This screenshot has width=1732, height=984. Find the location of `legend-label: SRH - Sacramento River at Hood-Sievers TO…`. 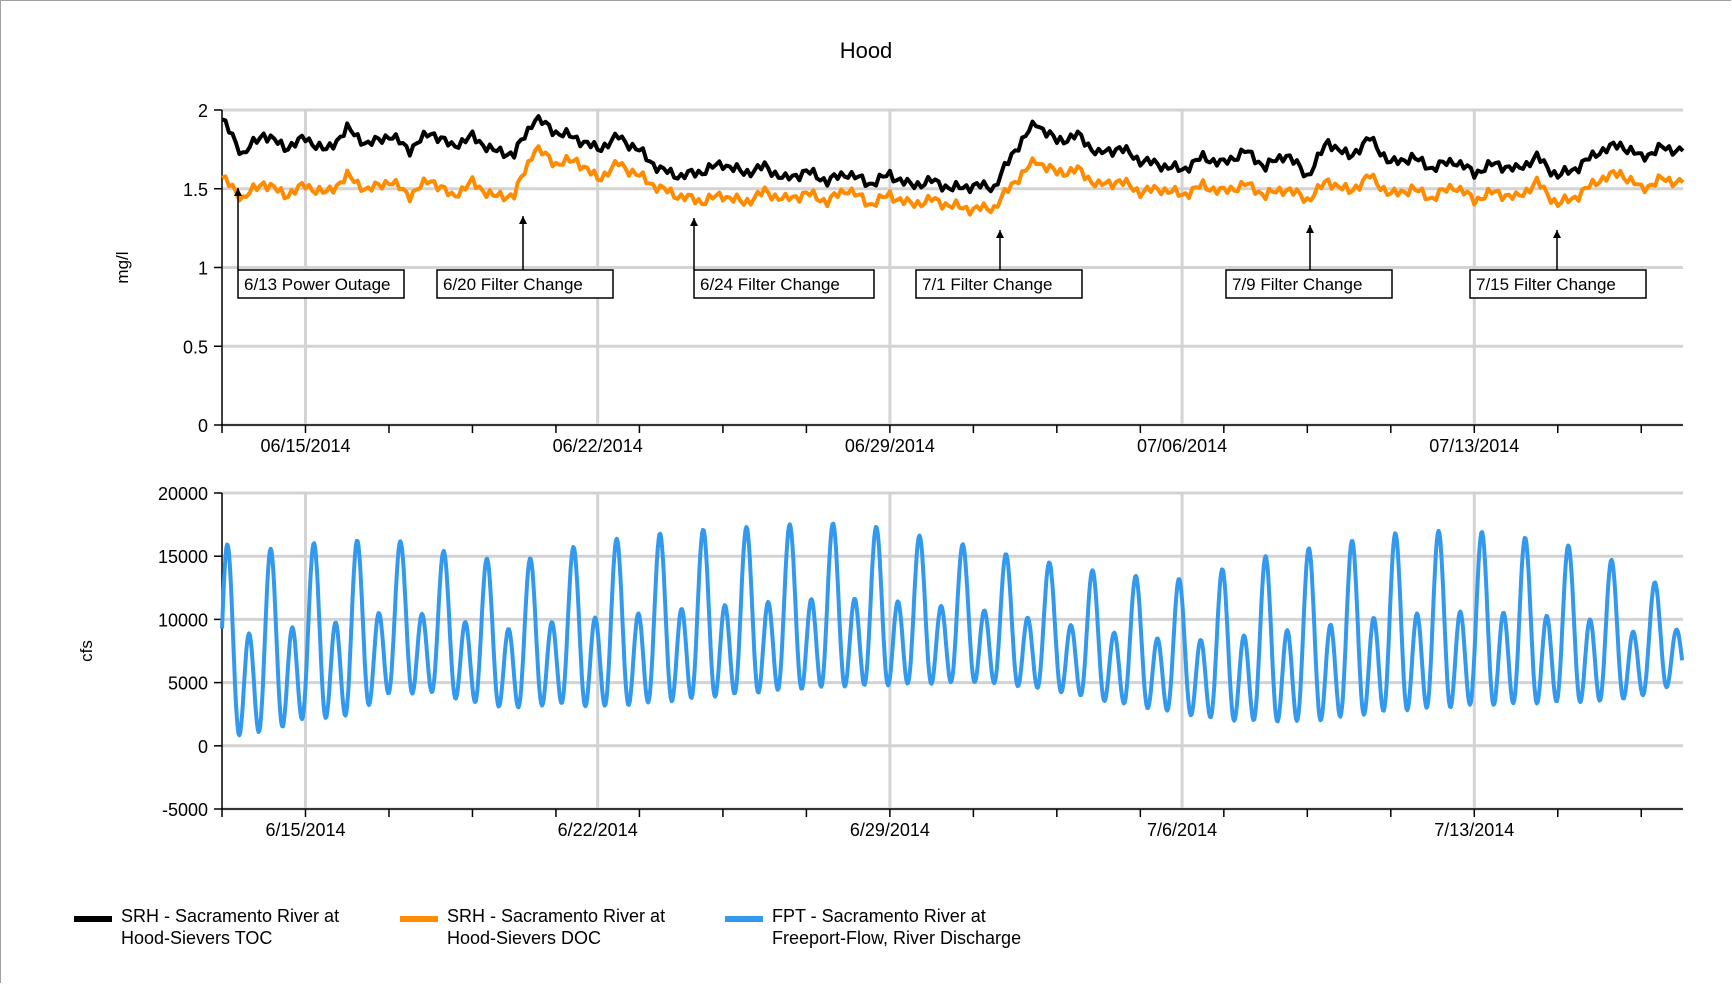

legend-label: SRH - Sacramento River at Hood-Sievers TO… is located at coordinates (271, 927).